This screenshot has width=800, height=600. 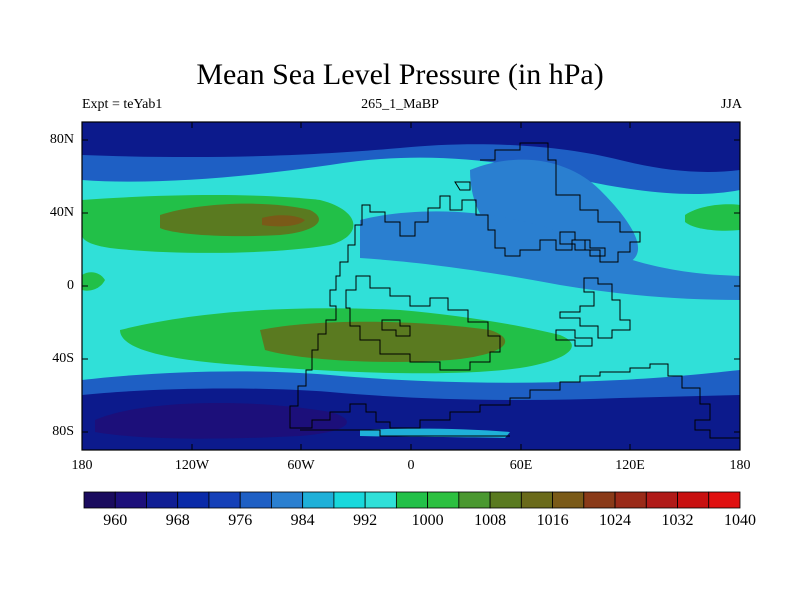 I want to click on season-label: JJA, so click(x=731, y=104).